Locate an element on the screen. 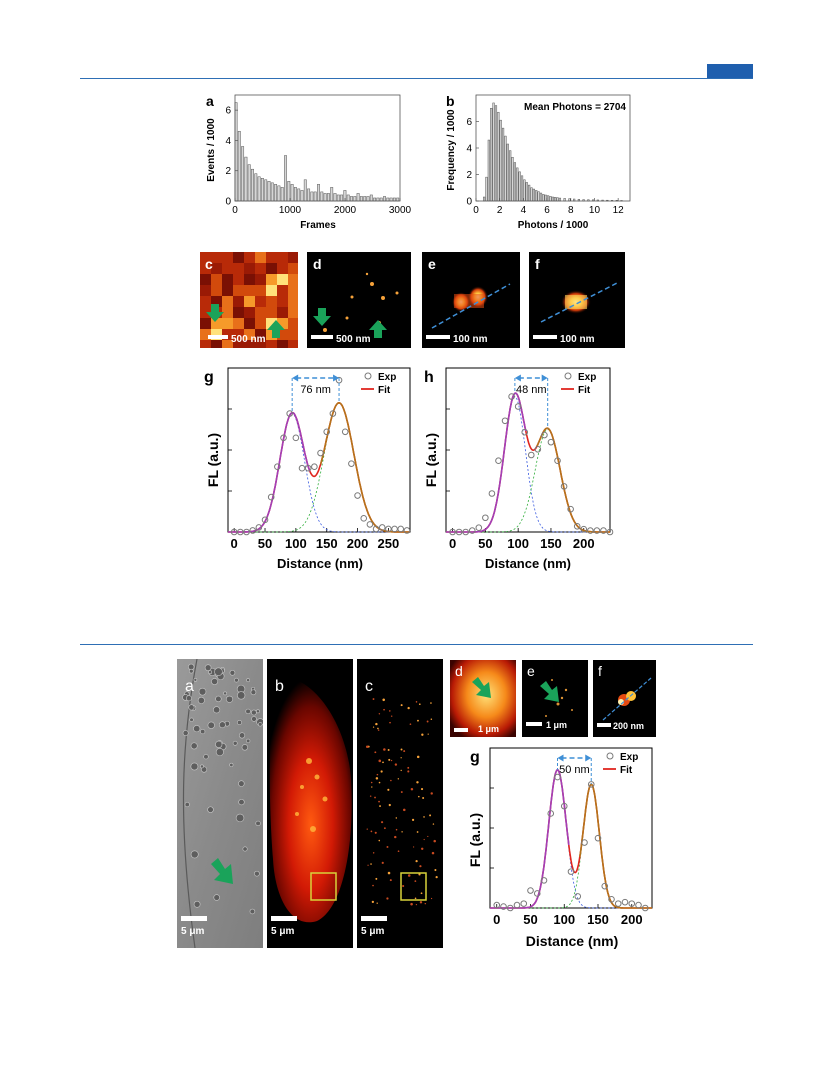  x-axis-label: Distance (nm) is located at coordinates (320, 563).